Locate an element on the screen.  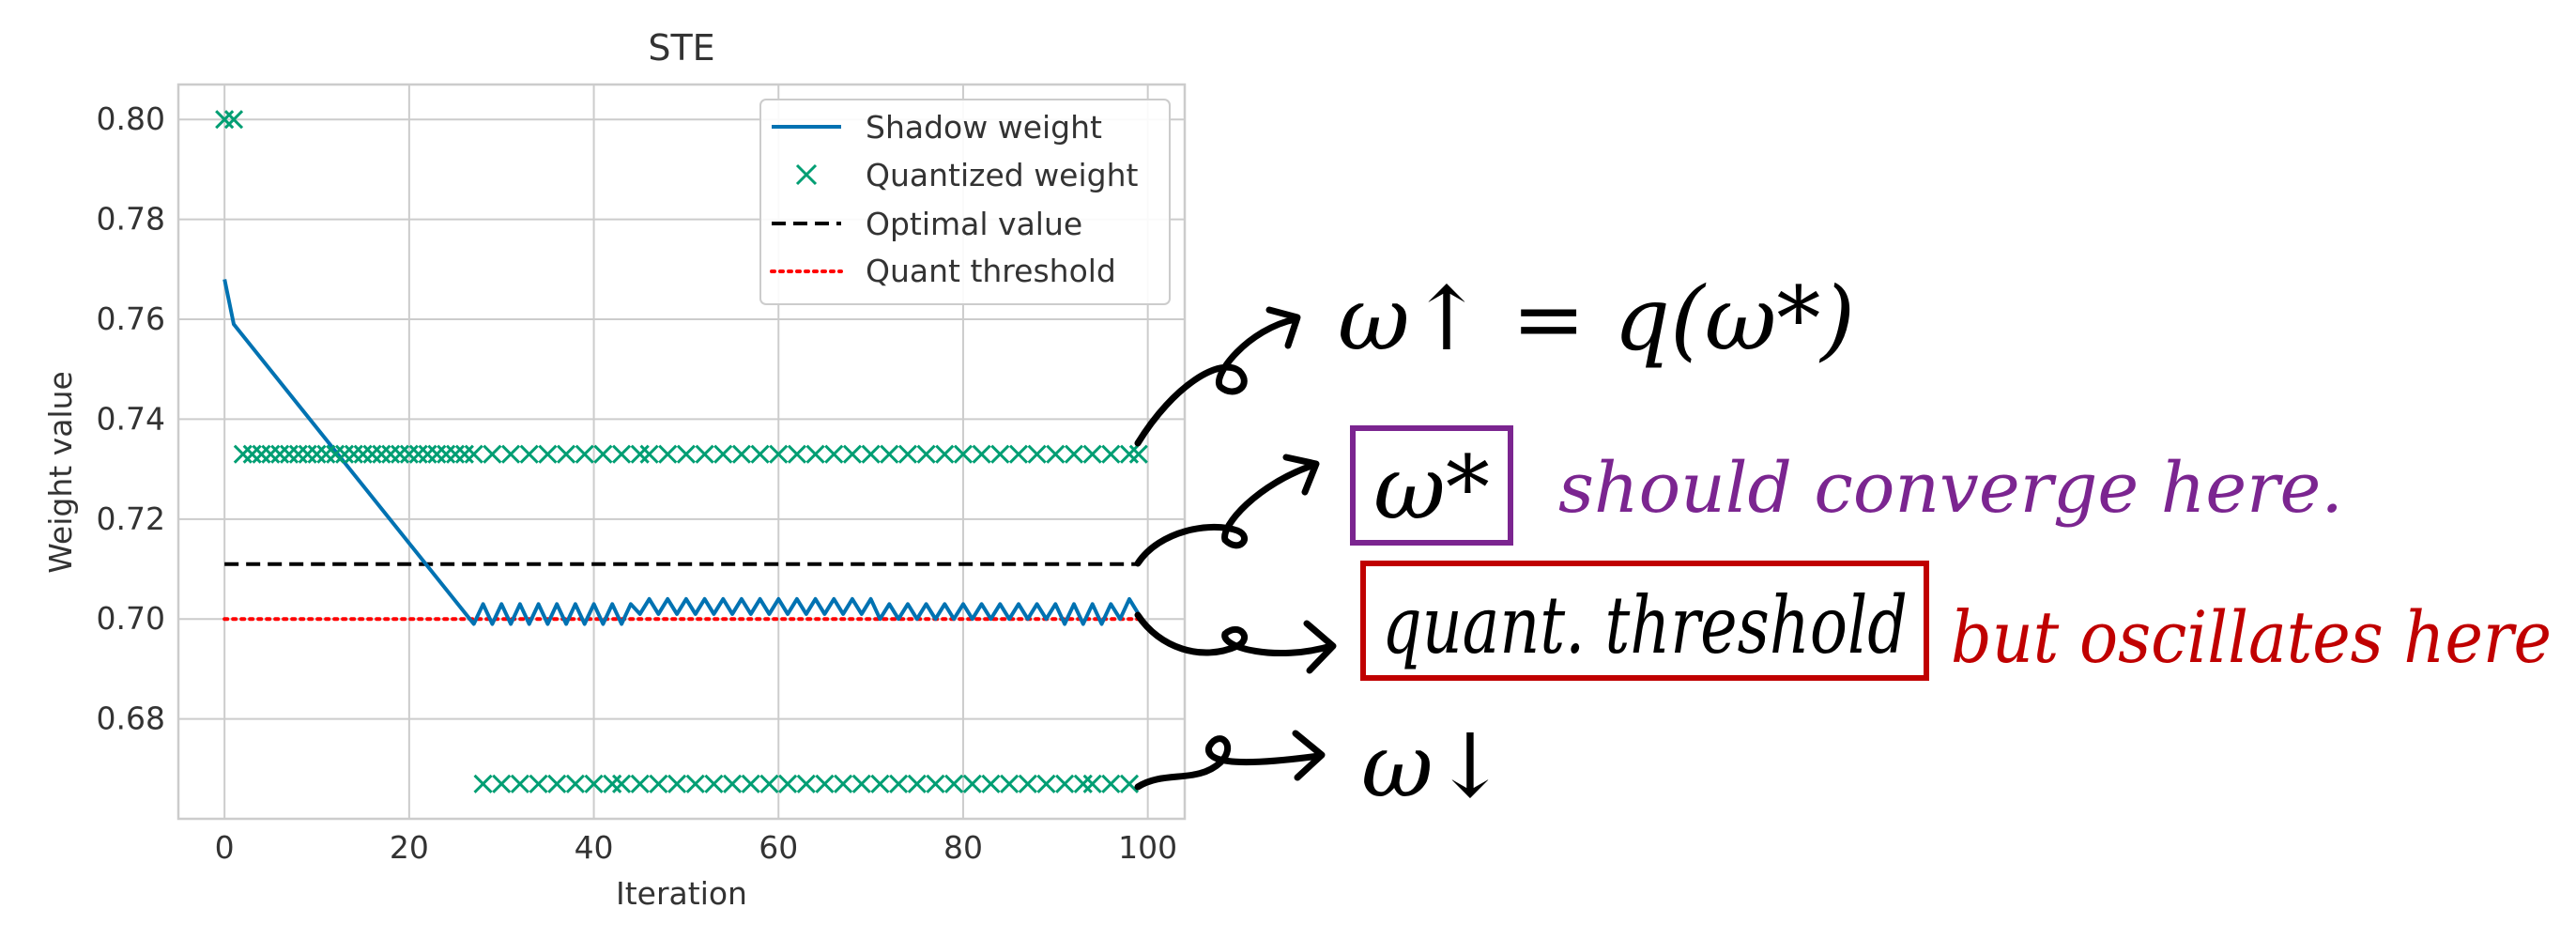
legend-label-quant-threshold: Quant threshold is located at coordinates (991, 271).